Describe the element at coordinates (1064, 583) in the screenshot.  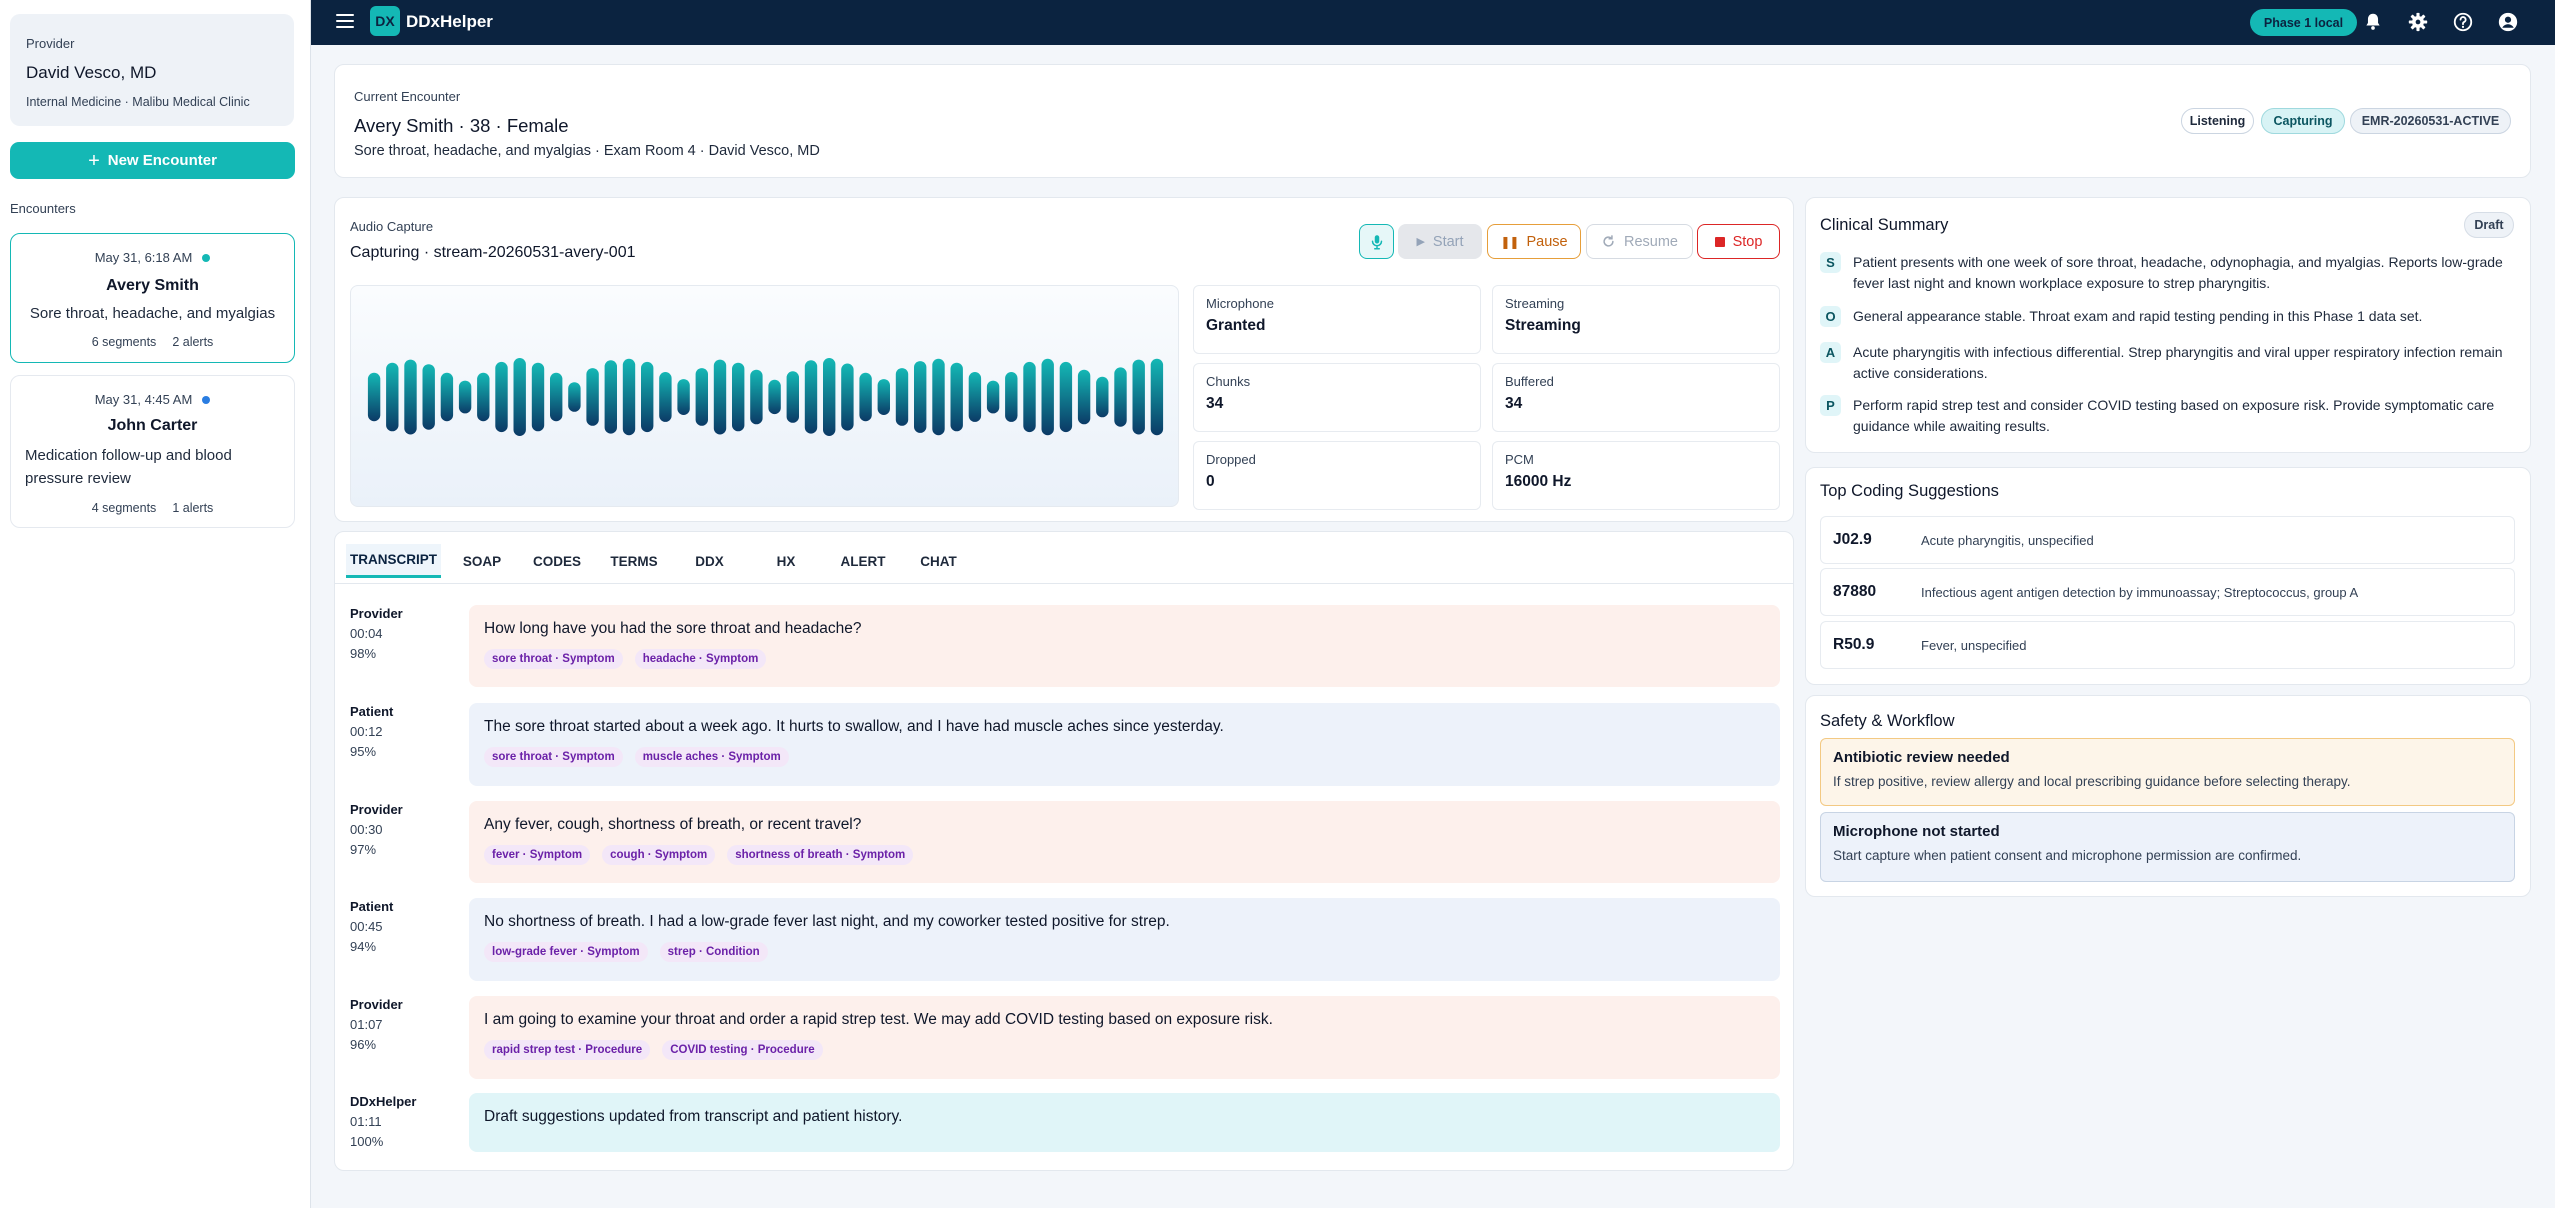
I see `tabs-divider` at that location.